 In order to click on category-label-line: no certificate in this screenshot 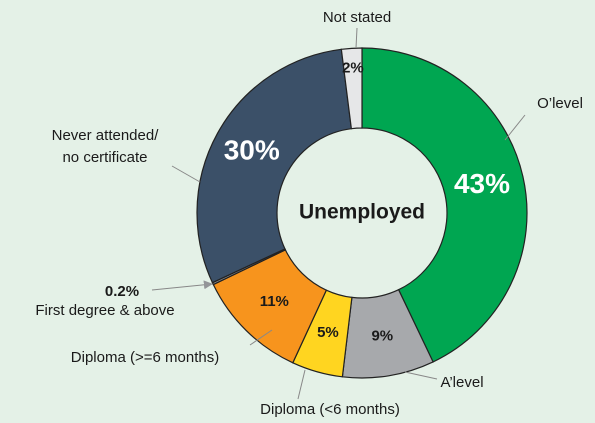, I will do `click(104, 157)`.